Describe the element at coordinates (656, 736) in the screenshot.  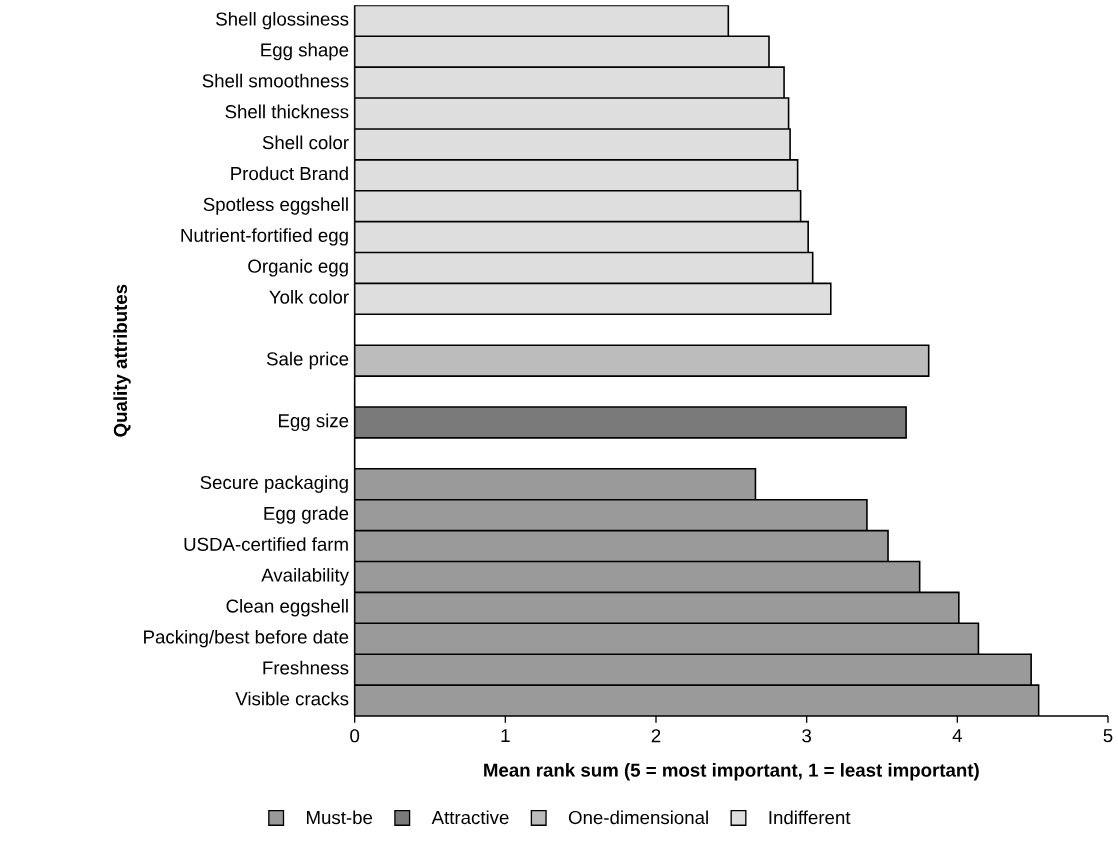
I see `x-tick-label: 2` at that location.